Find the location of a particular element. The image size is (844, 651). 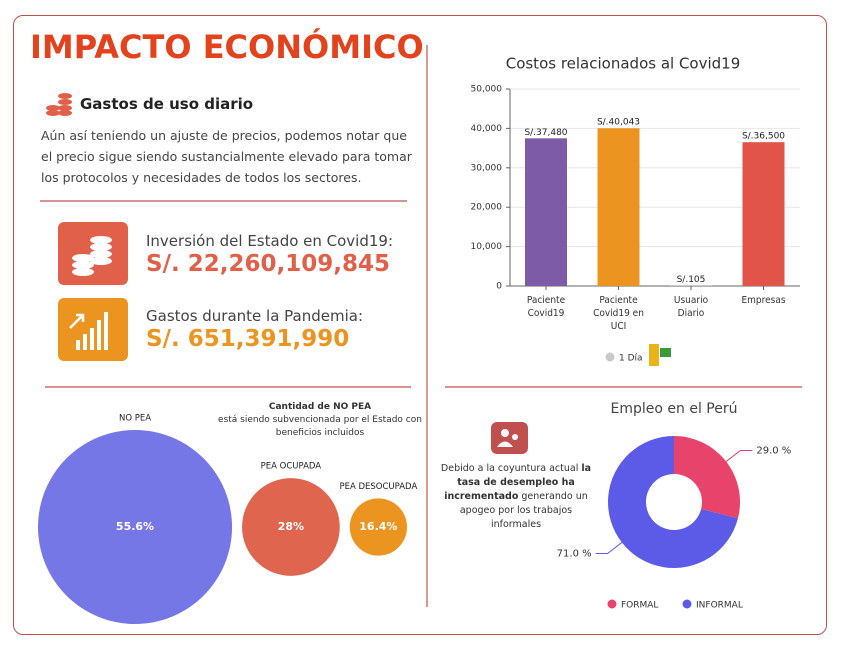

note-title: Cantidad de NO PEA is located at coordinates (320, 407).